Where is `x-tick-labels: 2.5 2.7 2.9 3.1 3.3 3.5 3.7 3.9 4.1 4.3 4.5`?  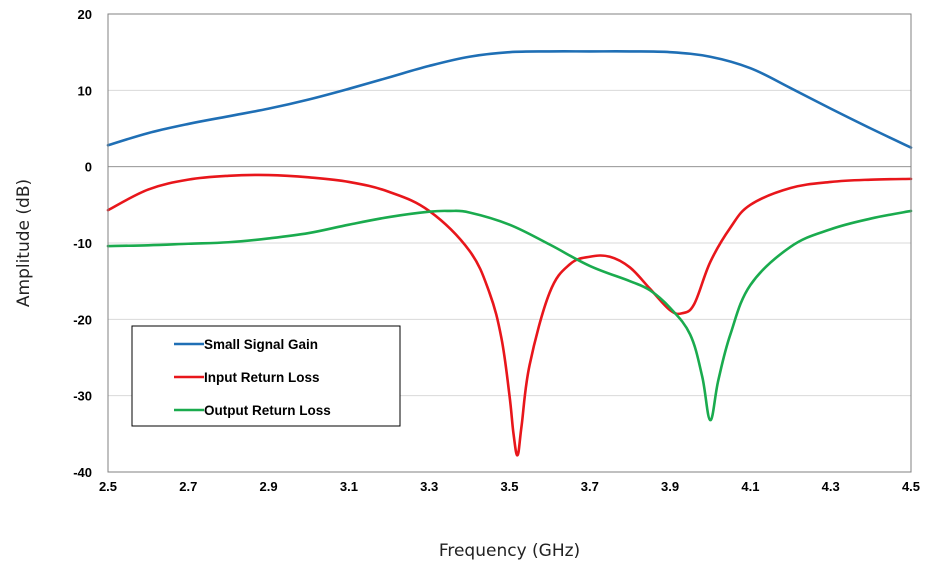 x-tick-labels: 2.5 2.7 2.9 3.1 3.3 3.5 3.7 3.9 4.1 4.3 4.5 is located at coordinates (509, 486).